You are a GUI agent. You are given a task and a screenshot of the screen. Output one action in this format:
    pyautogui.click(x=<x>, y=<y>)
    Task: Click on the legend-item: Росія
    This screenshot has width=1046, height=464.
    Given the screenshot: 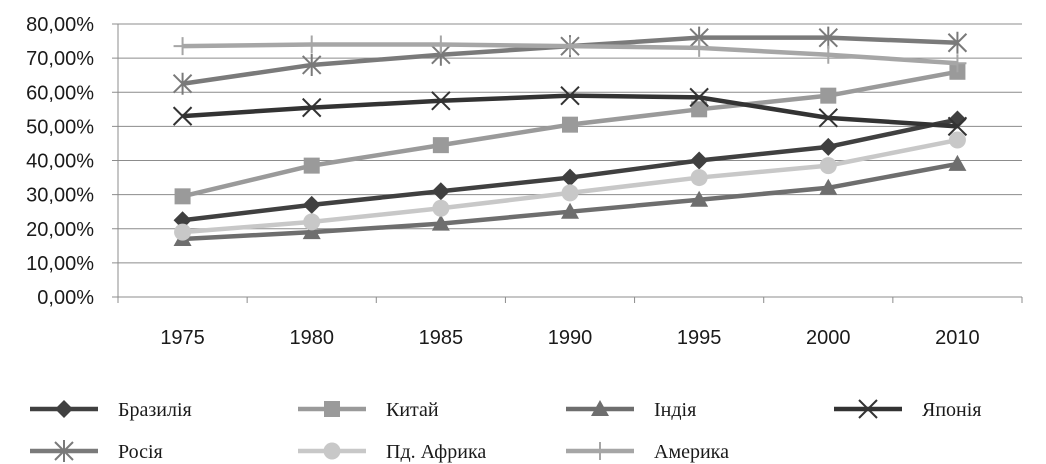 What is the action you would take?
    pyautogui.click(x=96, y=451)
    